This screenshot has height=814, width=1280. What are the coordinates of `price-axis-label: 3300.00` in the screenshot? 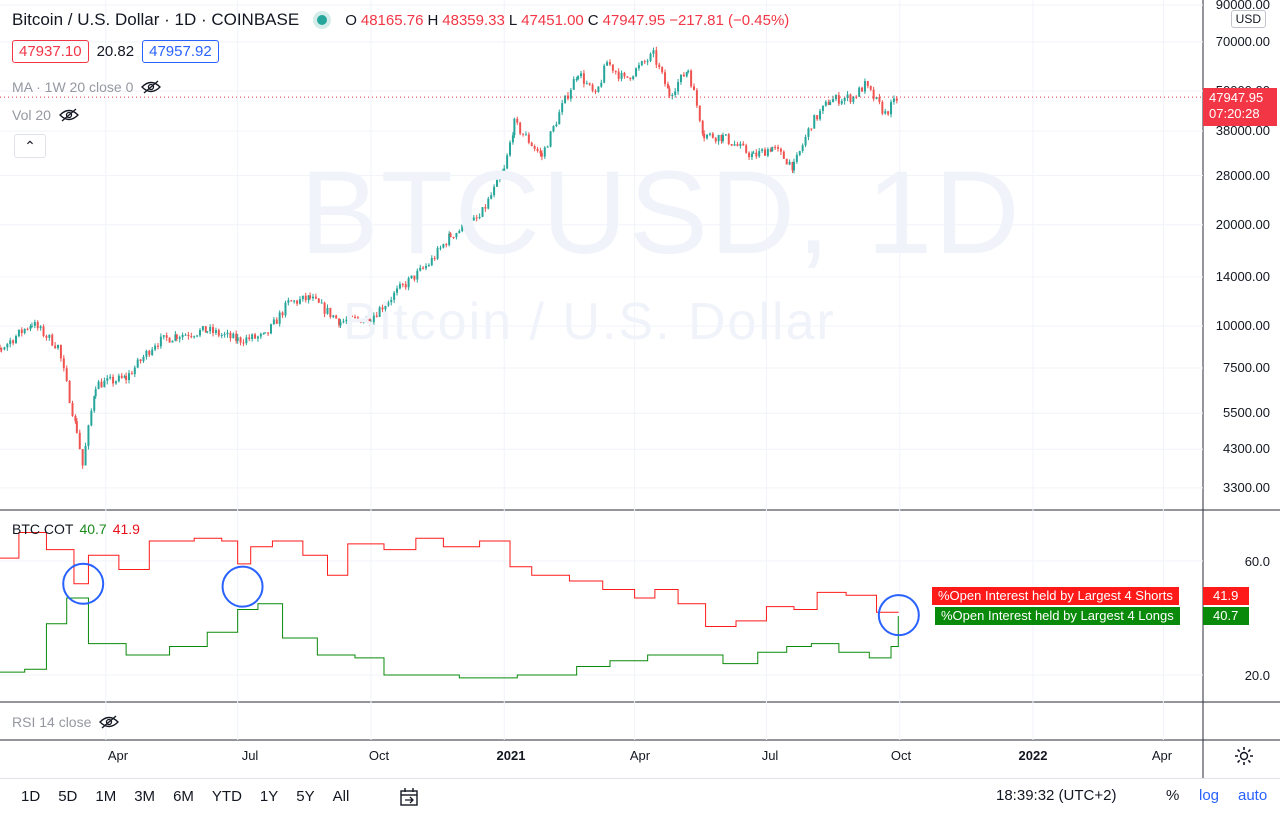 It's located at (1246, 487).